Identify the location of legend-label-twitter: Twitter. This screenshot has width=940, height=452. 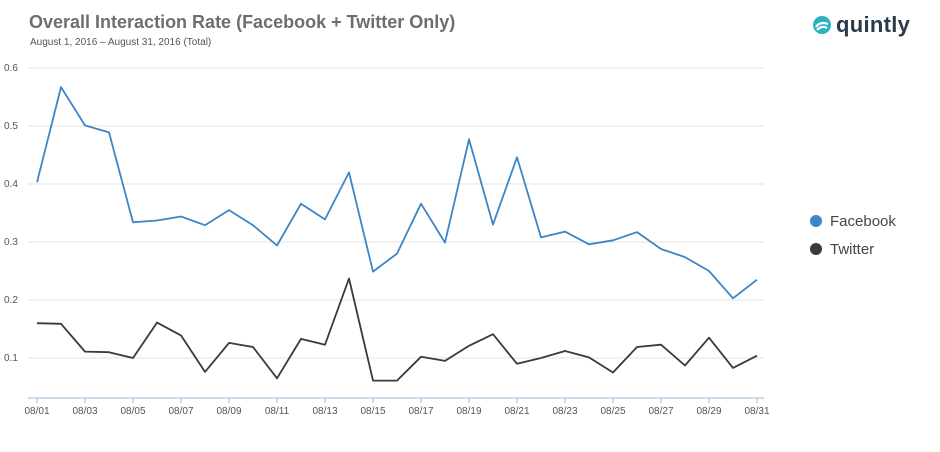
(852, 249).